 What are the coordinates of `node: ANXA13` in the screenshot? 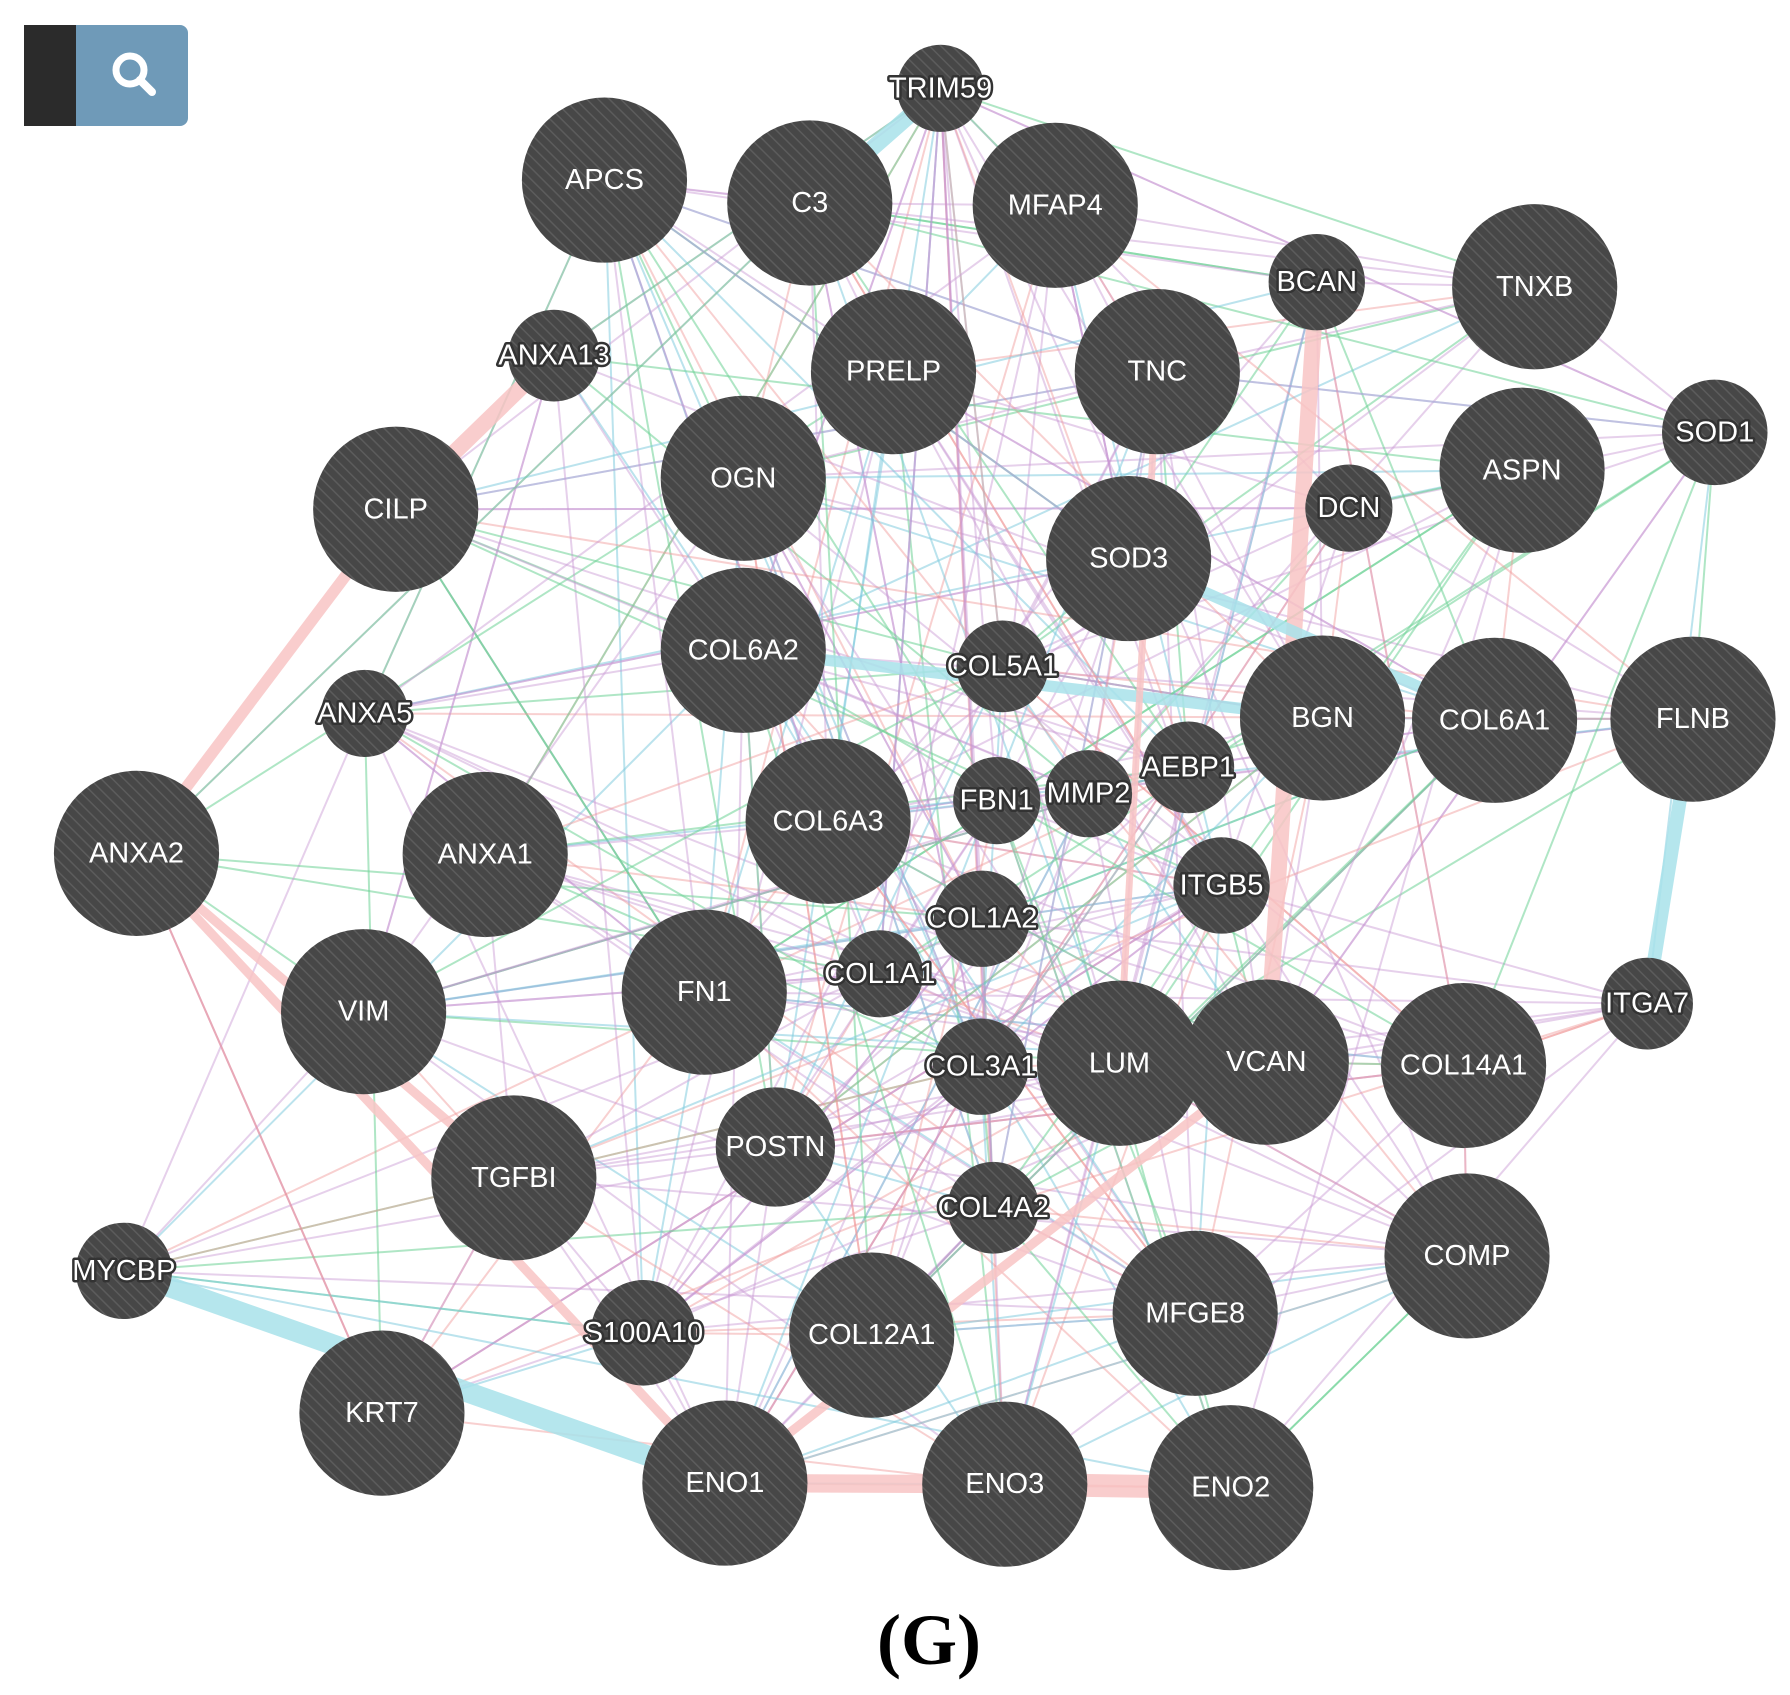 It's located at (554, 355).